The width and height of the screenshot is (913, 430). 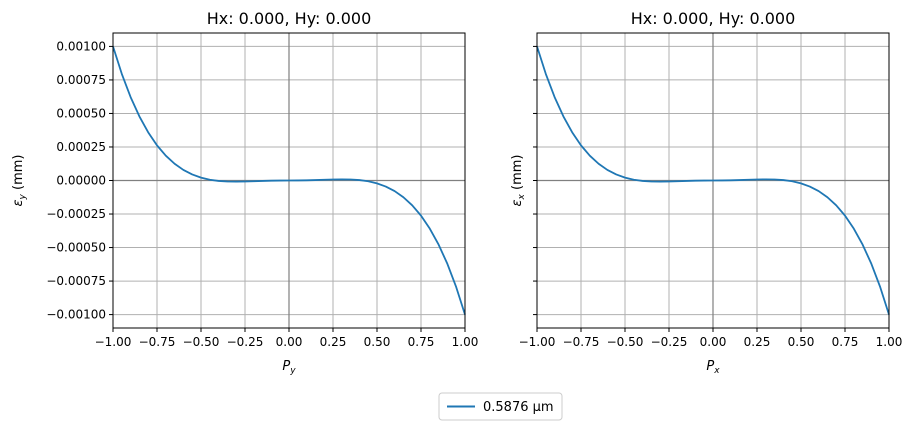 What do you see at coordinates (518, 407) in the screenshot?
I see `legend-label: 0.5876 µm` at bounding box center [518, 407].